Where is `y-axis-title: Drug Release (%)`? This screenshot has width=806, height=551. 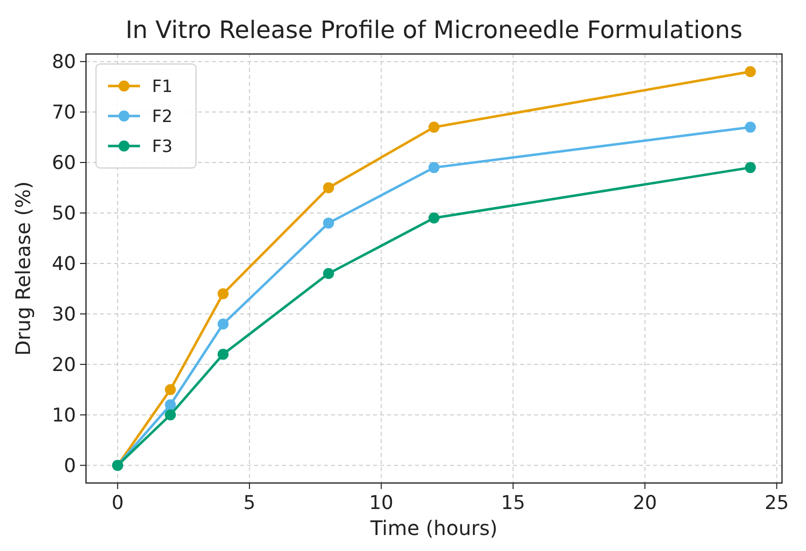
y-axis-title: Drug Release (%) is located at coordinates (23, 268).